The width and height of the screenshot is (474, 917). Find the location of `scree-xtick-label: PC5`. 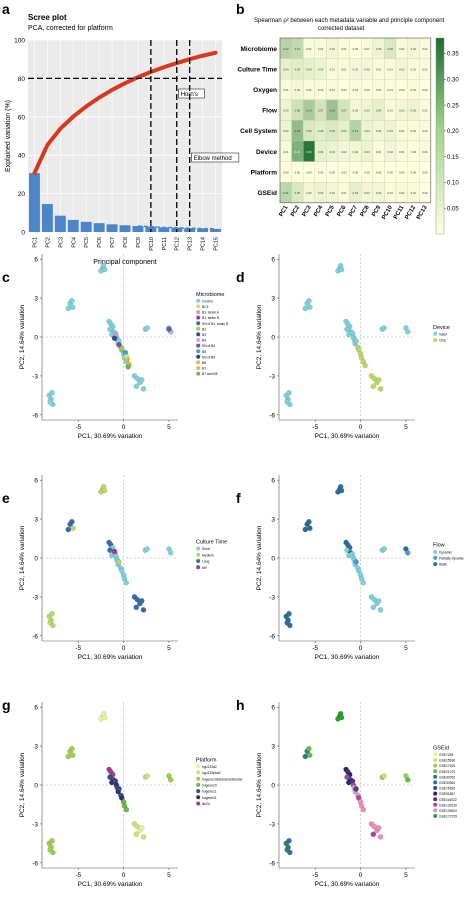

scree-xtick-label: PC5 is located at coordinates (87, 242).